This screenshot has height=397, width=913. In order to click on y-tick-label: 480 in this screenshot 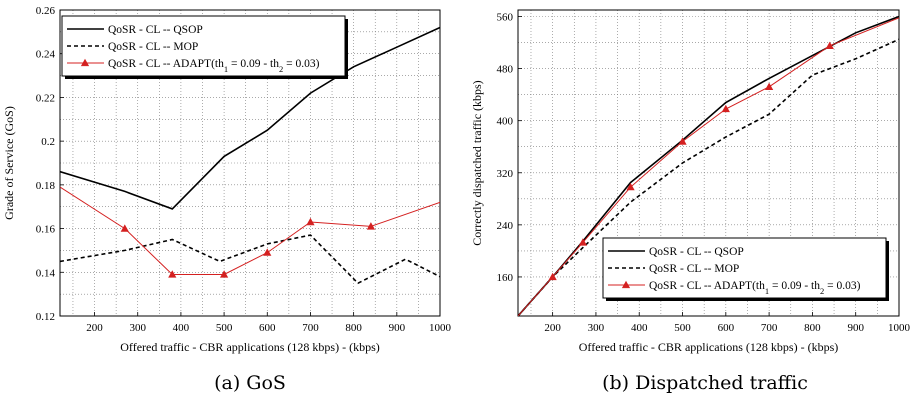, I will do `click(505, 70)`.